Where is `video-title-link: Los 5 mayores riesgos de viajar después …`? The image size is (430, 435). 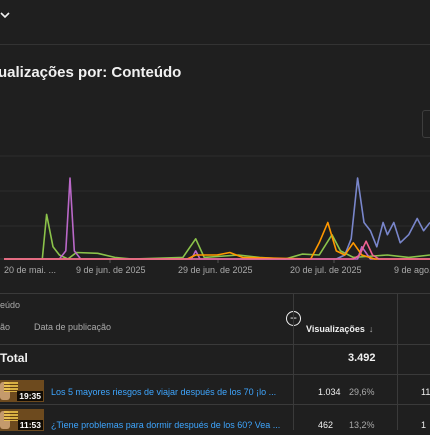
video-title-link: Los 5 mayores riesgos de viajar después … is located at coordinates (164, 392).